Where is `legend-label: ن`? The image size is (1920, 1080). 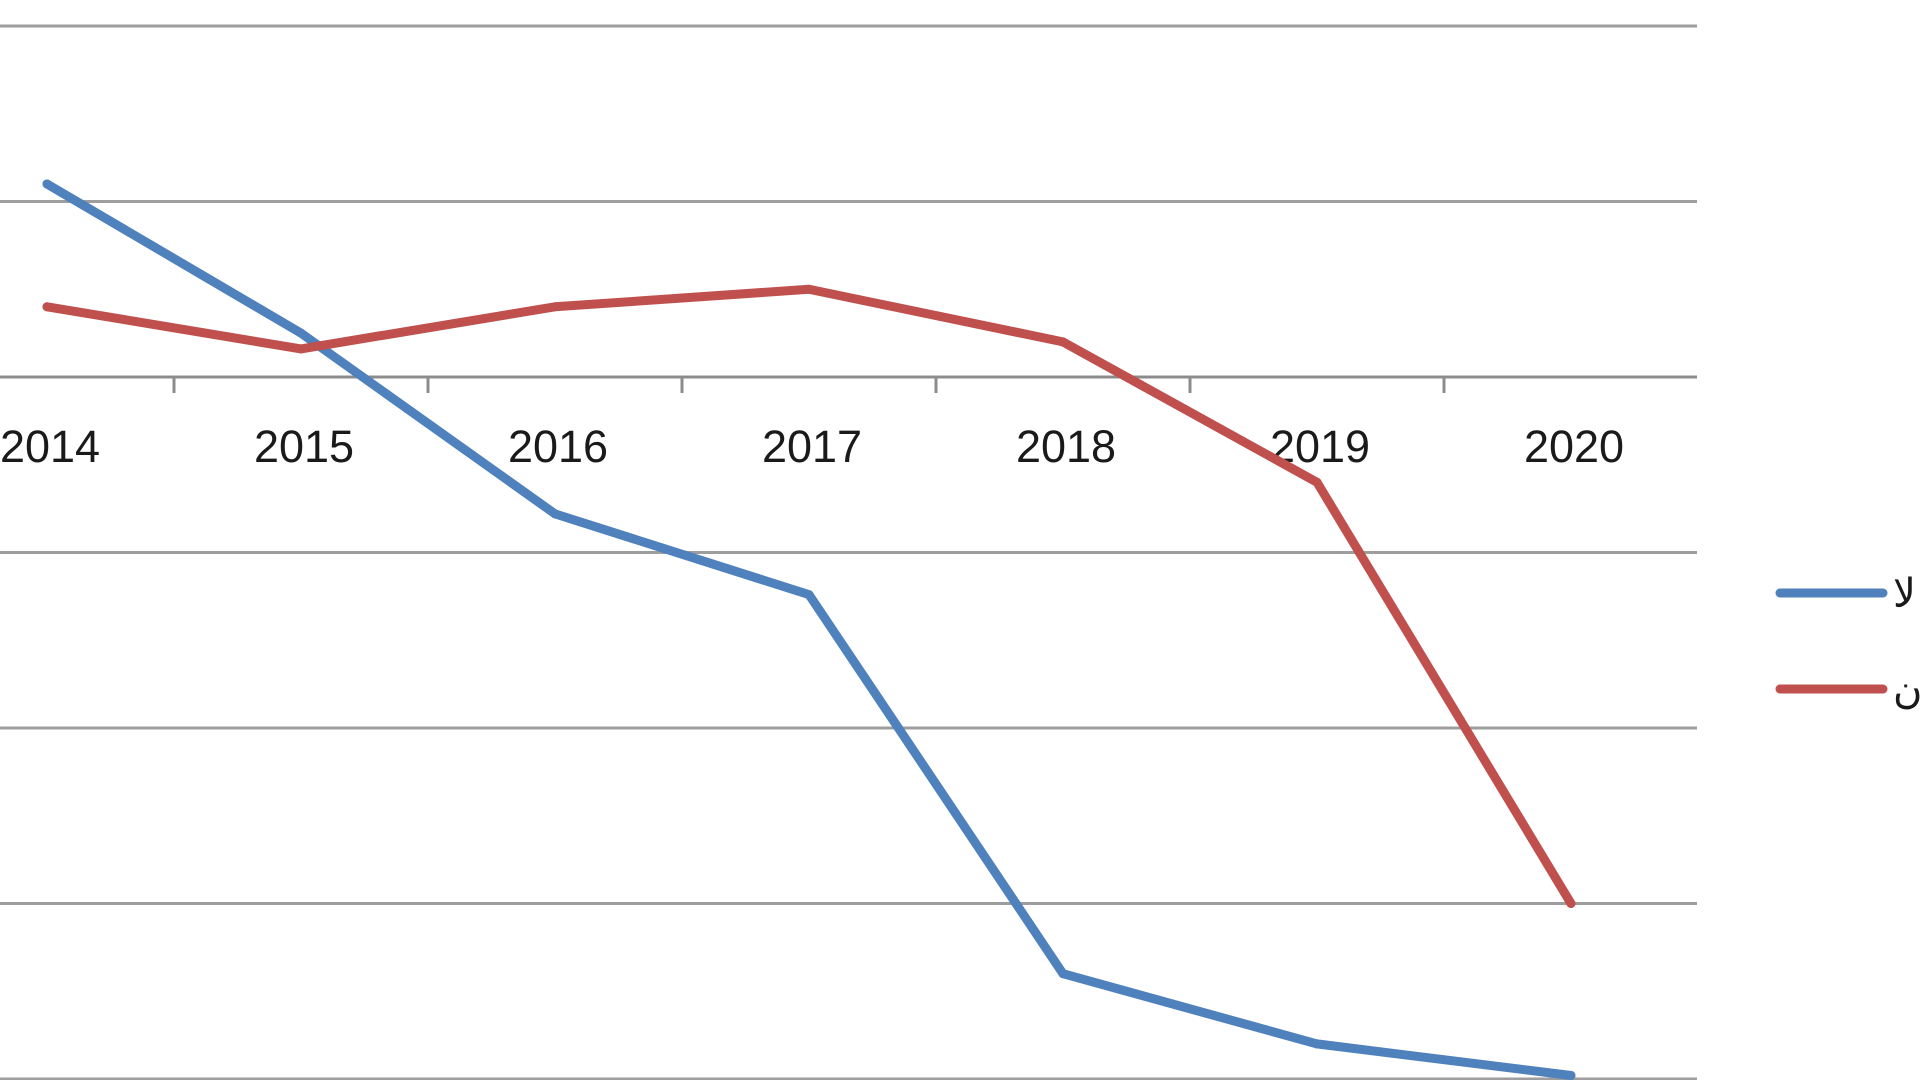
legend-label: ن is located at coordinates (1906, 690).